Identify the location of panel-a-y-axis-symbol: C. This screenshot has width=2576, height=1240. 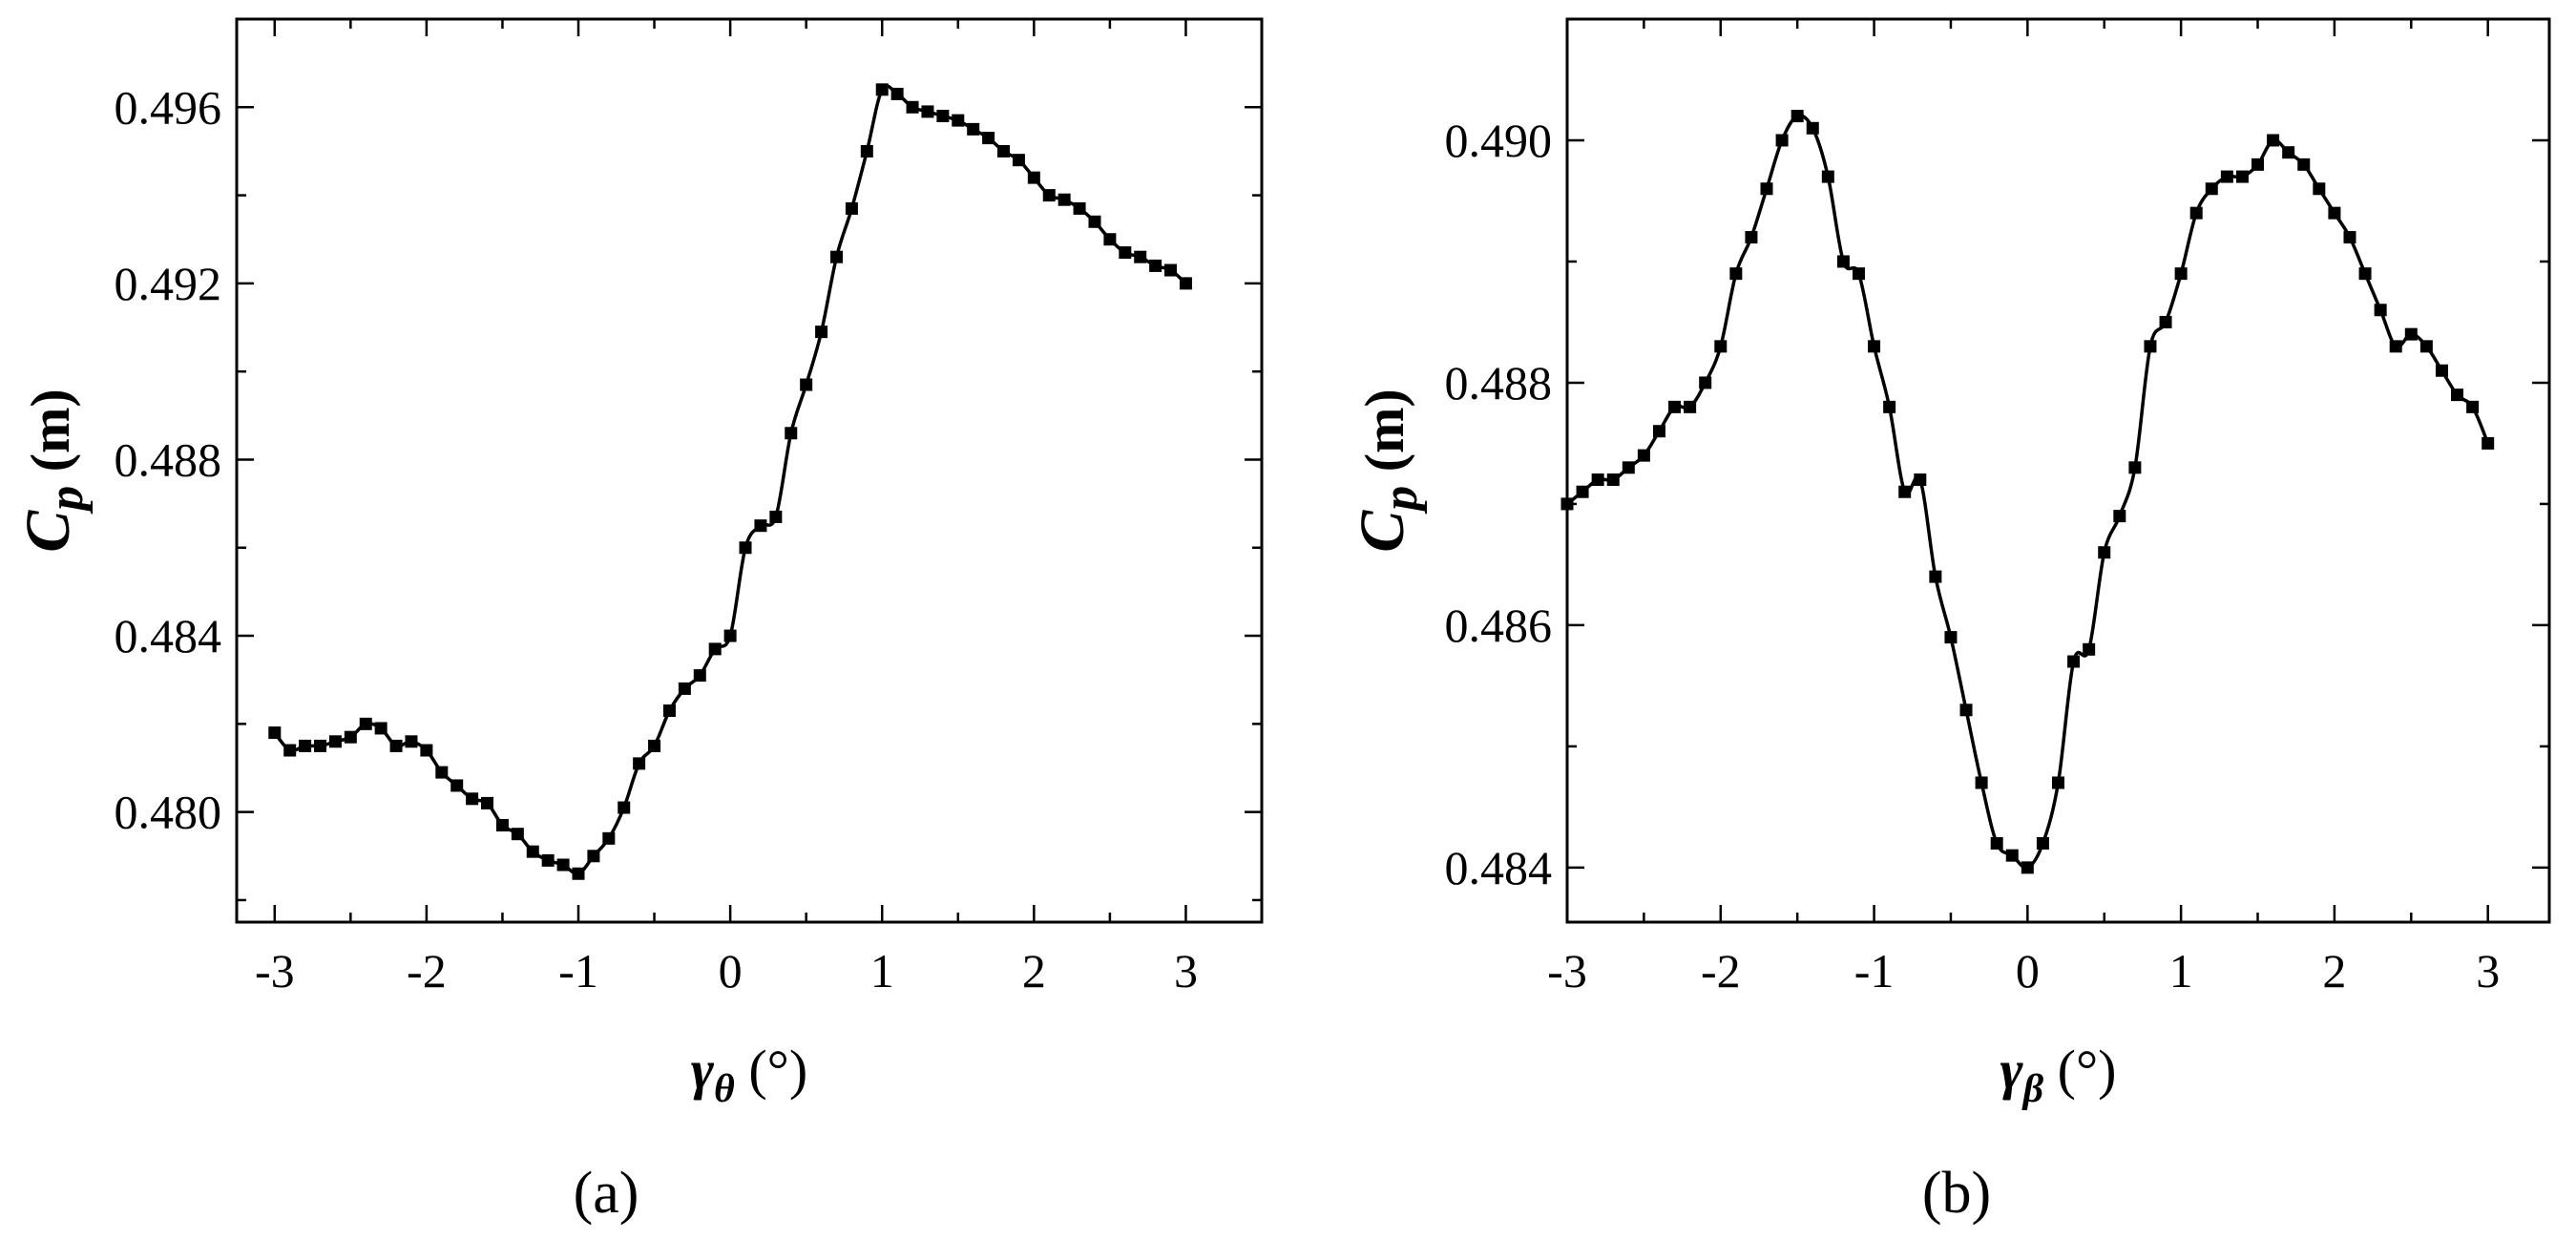
(48, 531).